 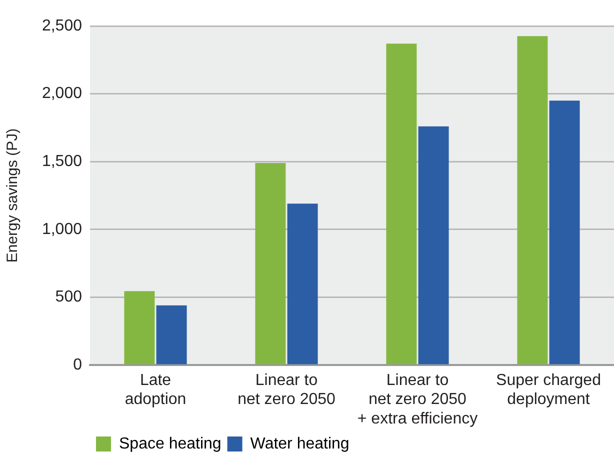 I want to click on x-tick-label: Linear to net zero 2050, so click(x=287, y=390).